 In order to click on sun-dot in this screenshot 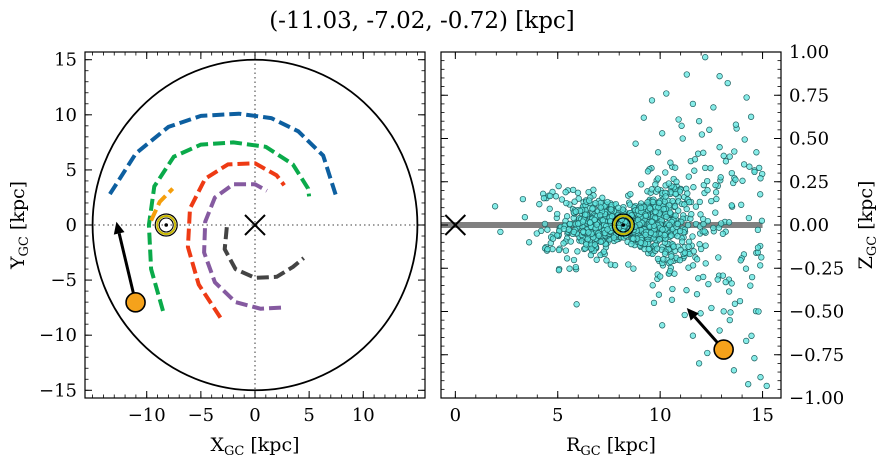, I will do `click(166, 225)`.